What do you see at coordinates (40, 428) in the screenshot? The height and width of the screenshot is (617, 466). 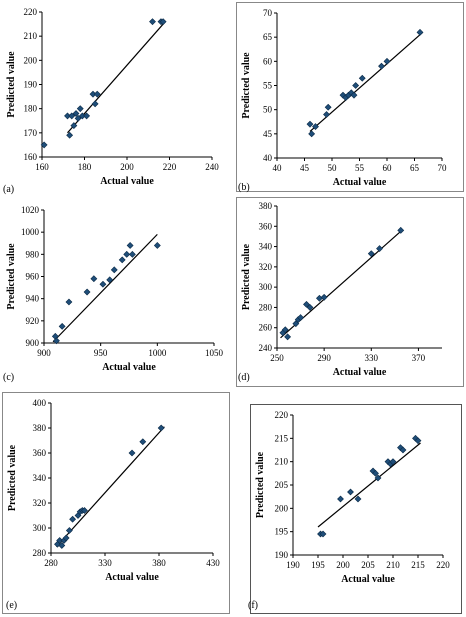 I see `y-tick-label-e: 380` at bounding box center [40, 428].